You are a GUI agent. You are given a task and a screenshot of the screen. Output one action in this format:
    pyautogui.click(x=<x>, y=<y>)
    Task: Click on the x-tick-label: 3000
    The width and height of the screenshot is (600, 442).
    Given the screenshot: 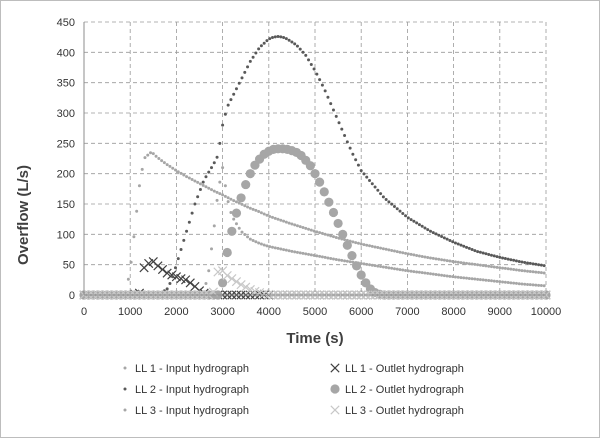 What is the action you would take?
    pyautogui.click(x=222, y=312)
    